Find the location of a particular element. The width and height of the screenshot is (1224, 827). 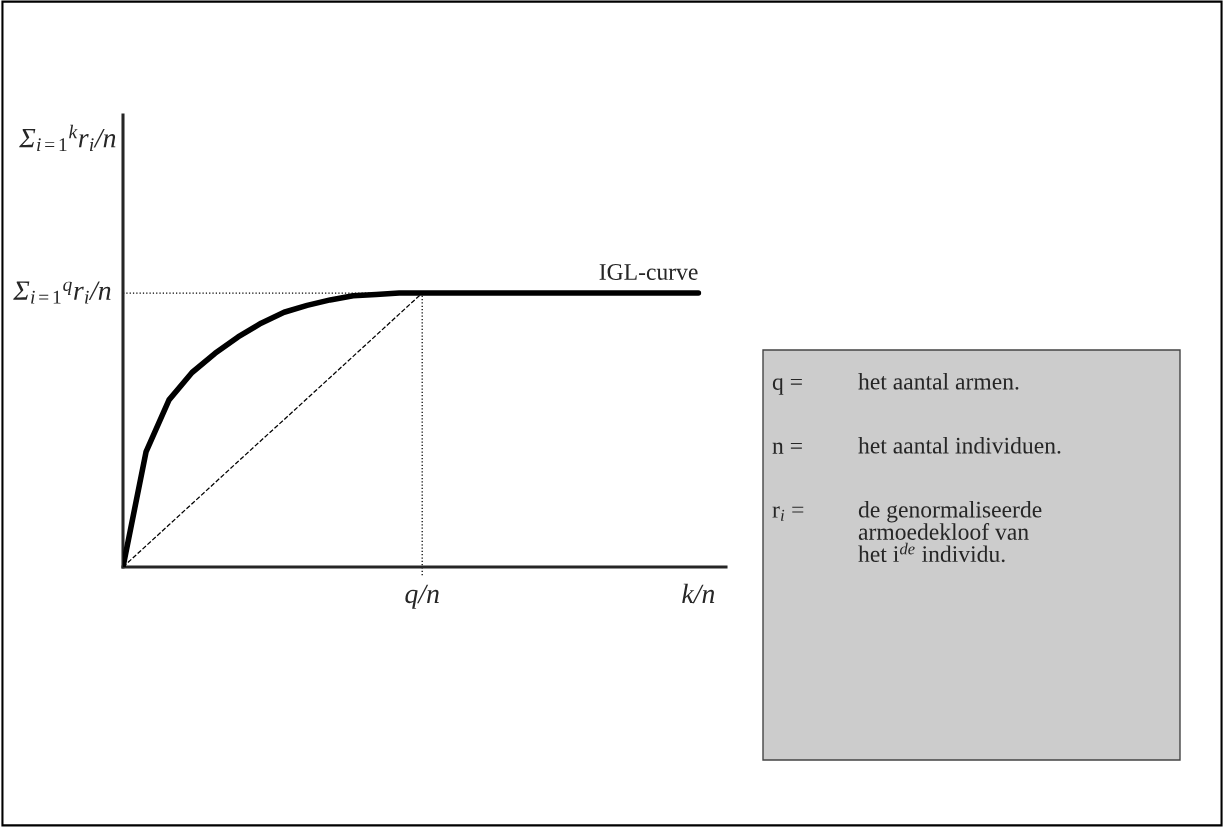

text: Σ$_{i=1}$$^{q}$r$_{i}$/n is located at coordinates (62, 292).